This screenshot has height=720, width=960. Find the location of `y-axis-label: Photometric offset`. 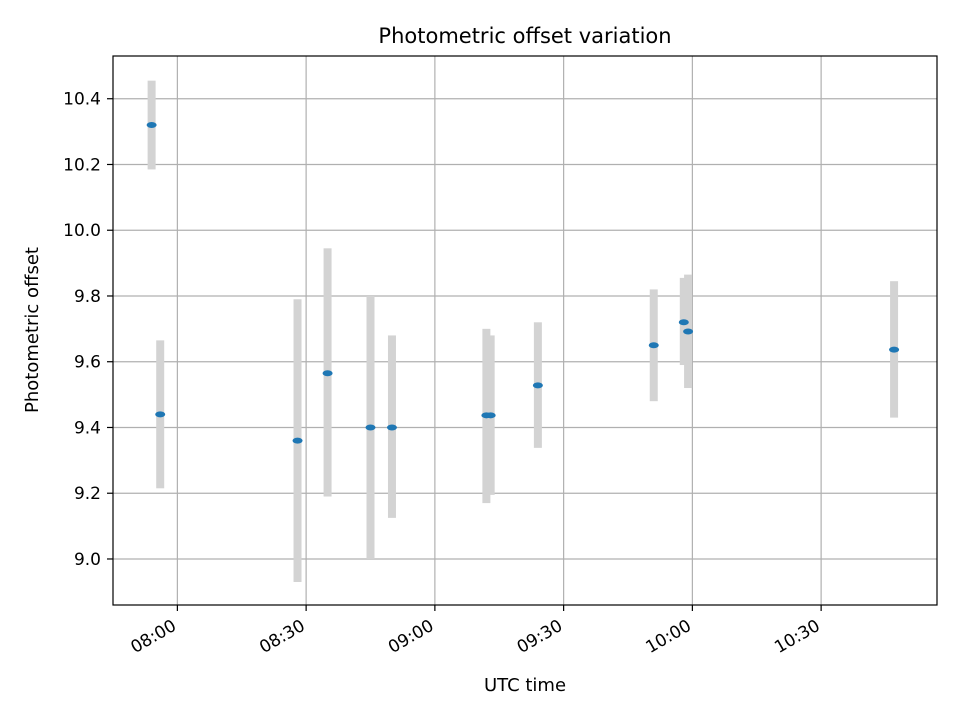

y-axis-label: Photometric offset is located at coordinates (32, 330).